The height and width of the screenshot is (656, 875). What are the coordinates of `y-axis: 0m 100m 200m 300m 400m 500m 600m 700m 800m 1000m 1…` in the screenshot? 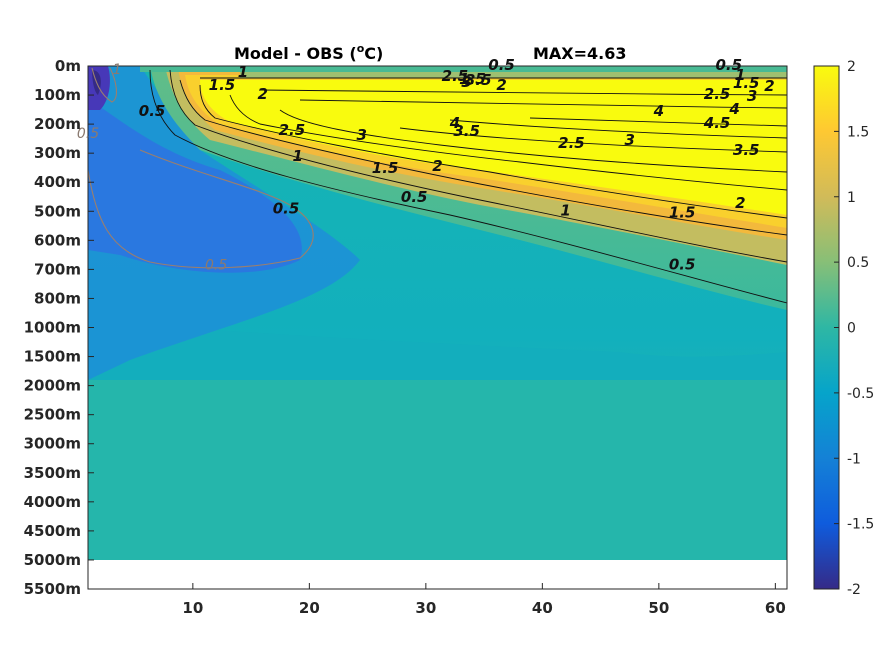 It's located at (59, 327).